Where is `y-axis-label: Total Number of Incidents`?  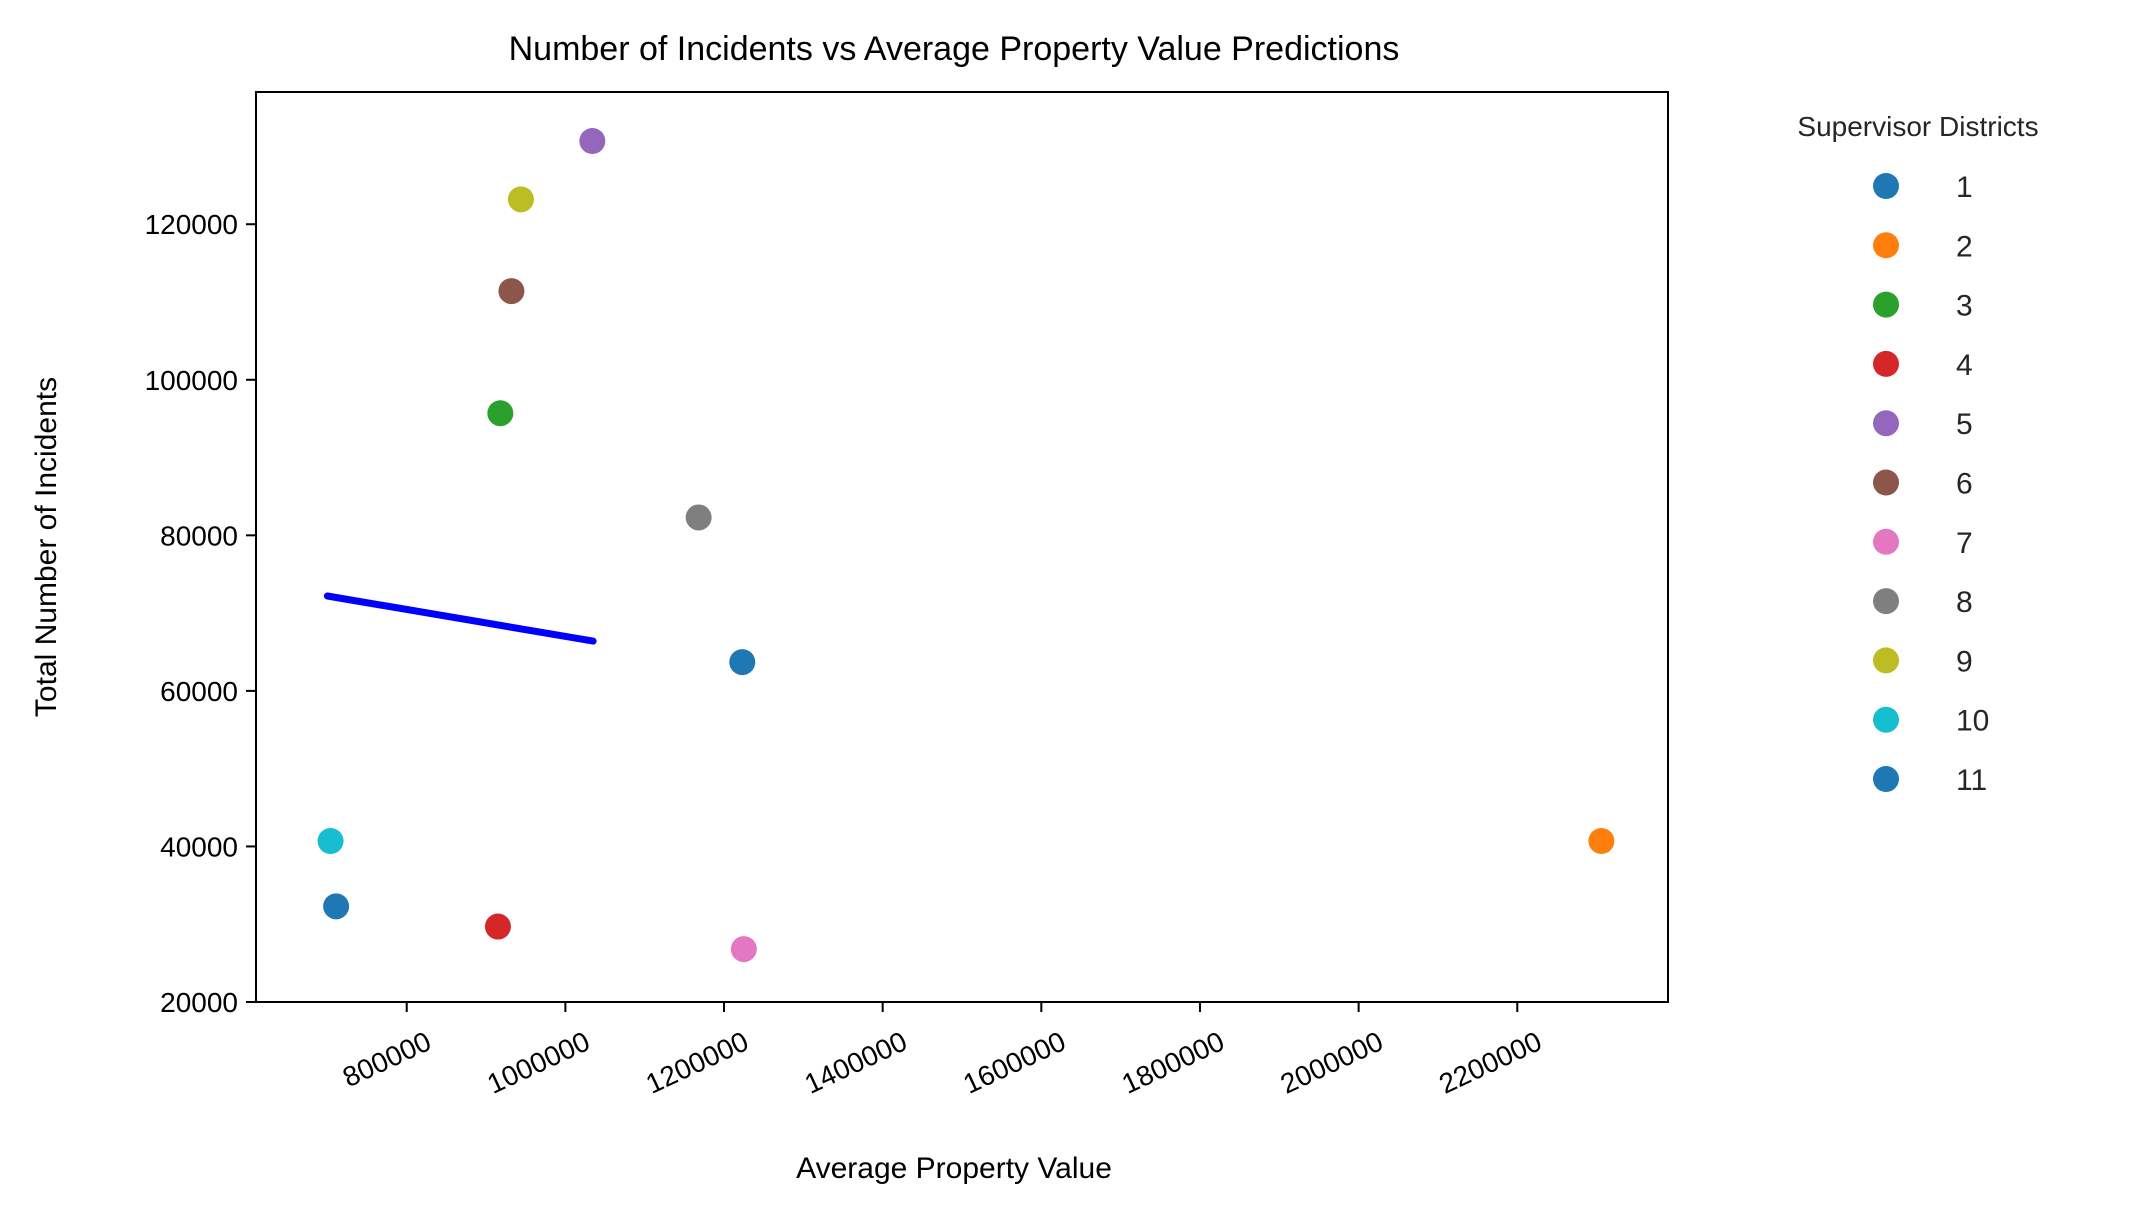 y-axis-label: Total Number of Incidents is located at coordinates (46, 547).